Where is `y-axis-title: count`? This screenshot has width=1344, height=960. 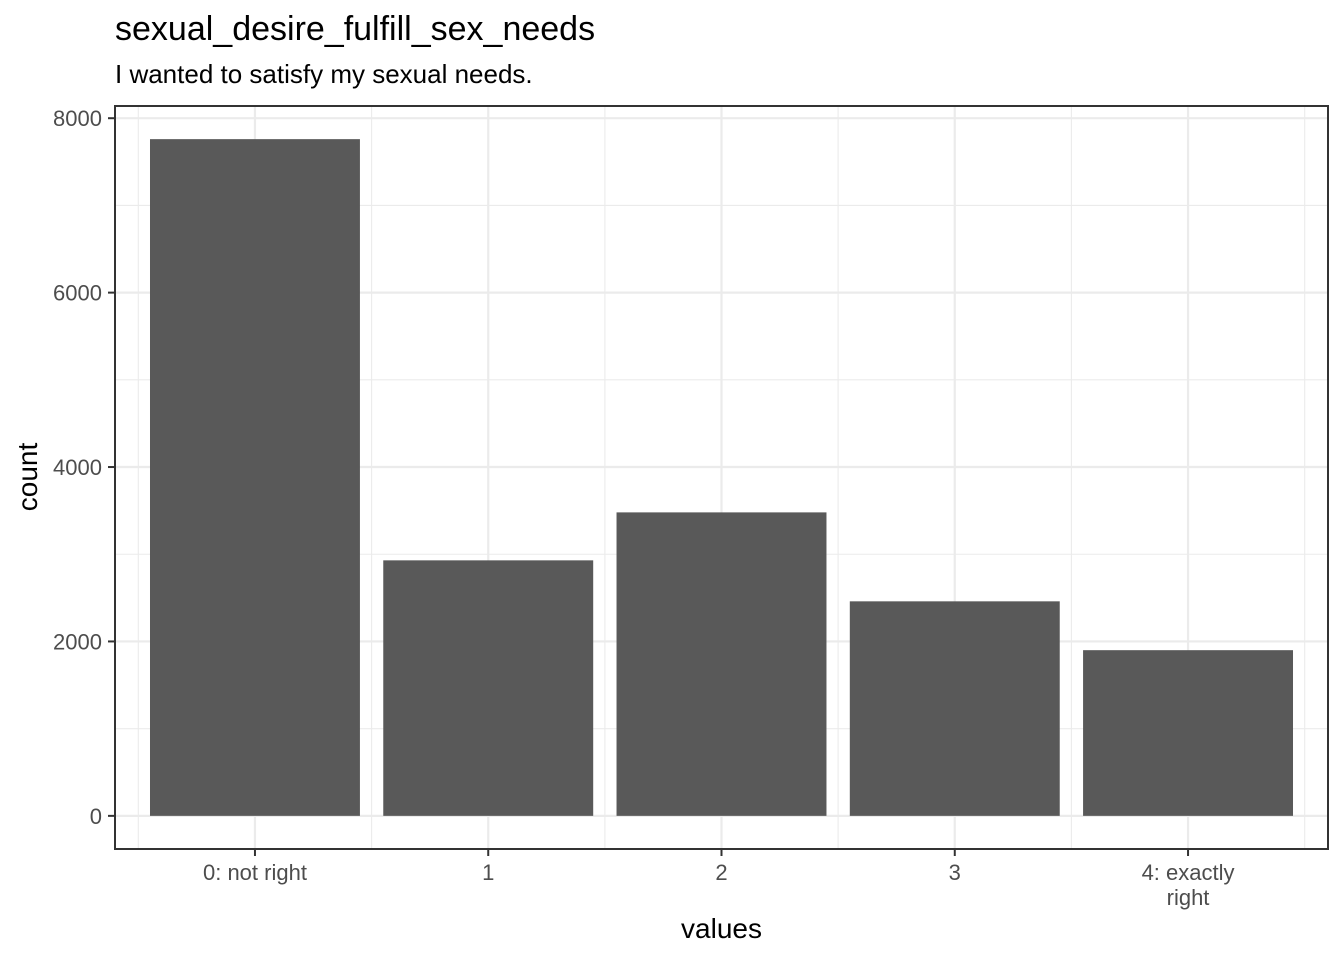
y-axis-title: count is located at coordinates (27, 477).